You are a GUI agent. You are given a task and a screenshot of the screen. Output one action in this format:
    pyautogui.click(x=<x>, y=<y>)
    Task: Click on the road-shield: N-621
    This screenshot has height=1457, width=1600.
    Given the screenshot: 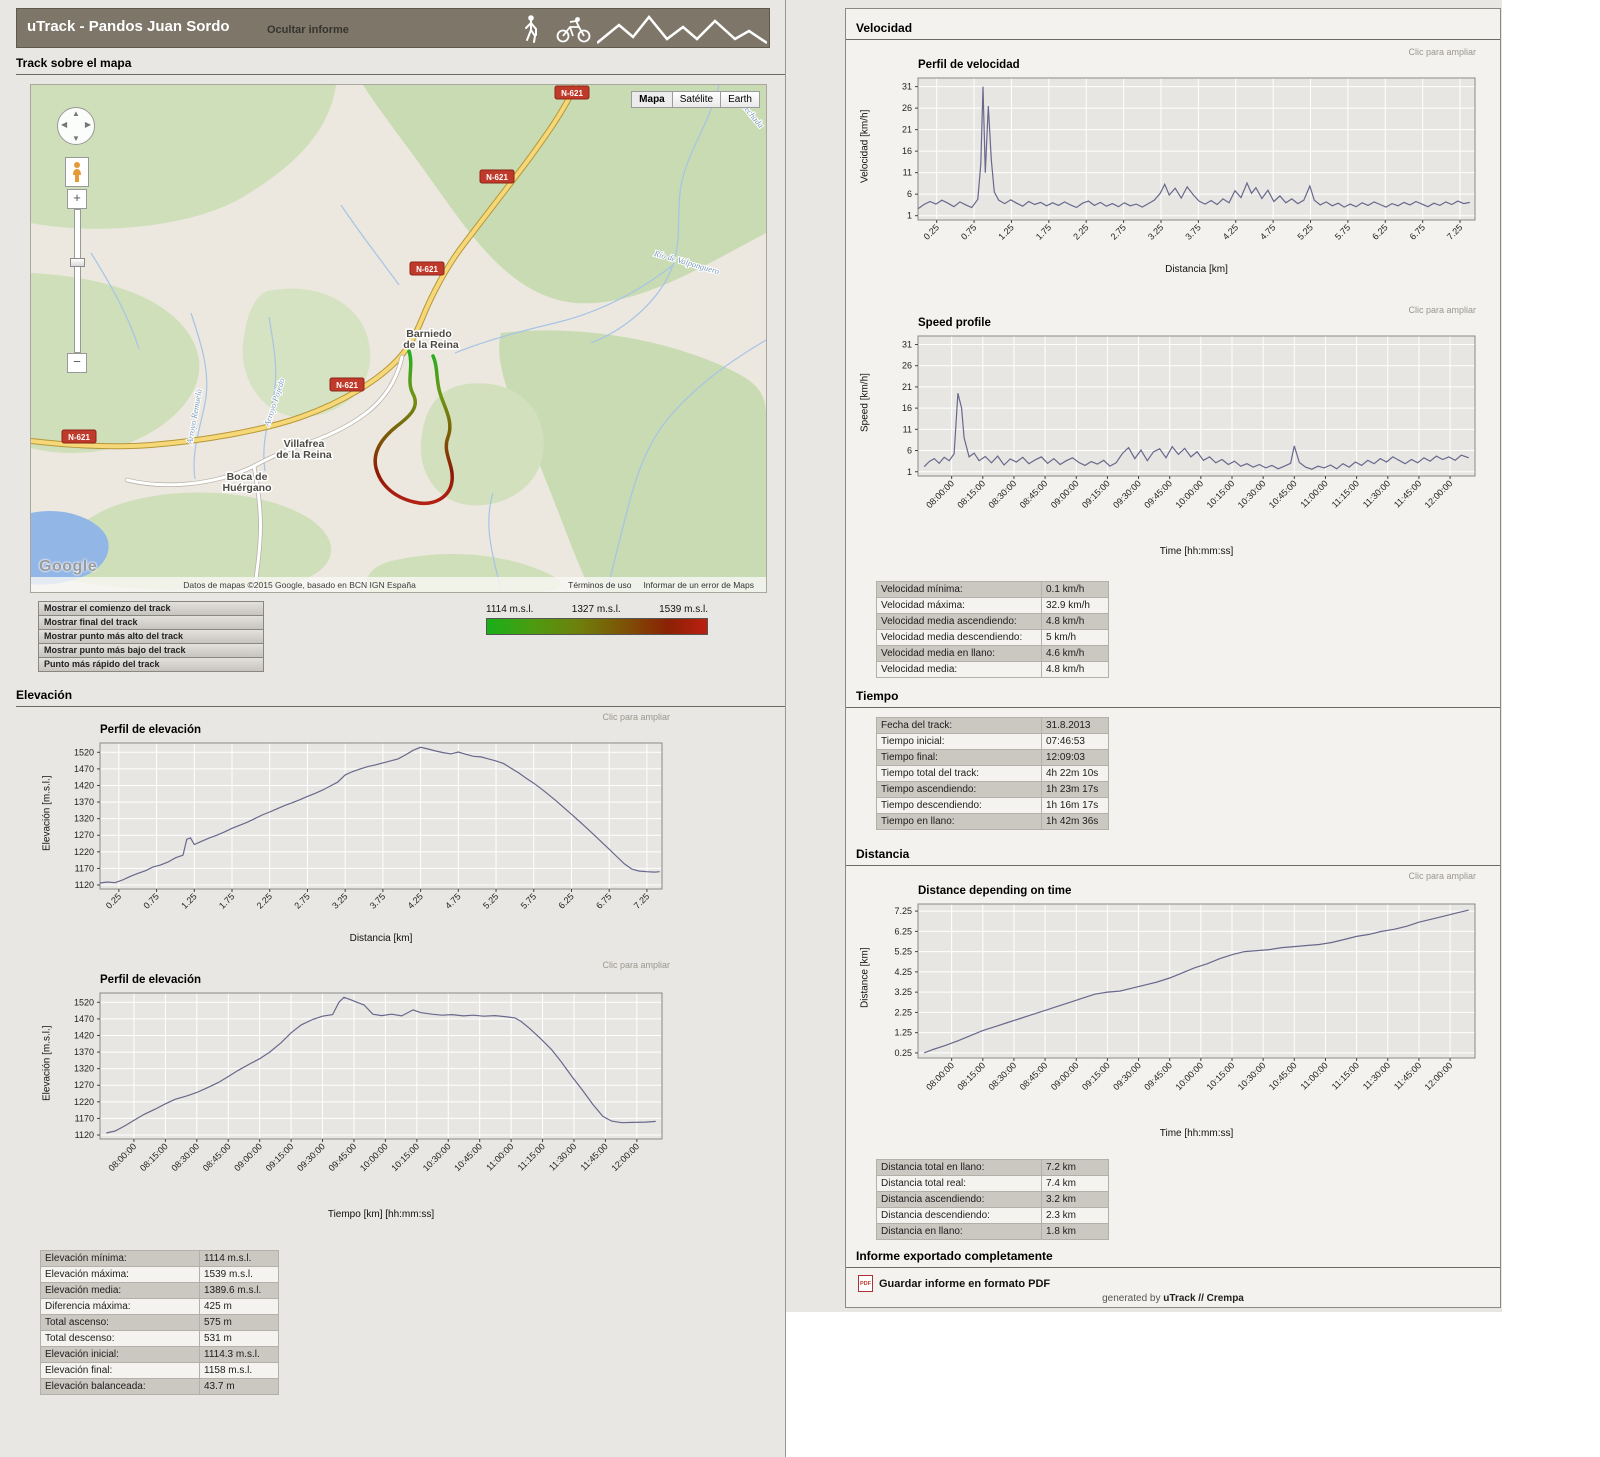 What is the action you would take?
    pyautogui.click(x=572, y=92)
    